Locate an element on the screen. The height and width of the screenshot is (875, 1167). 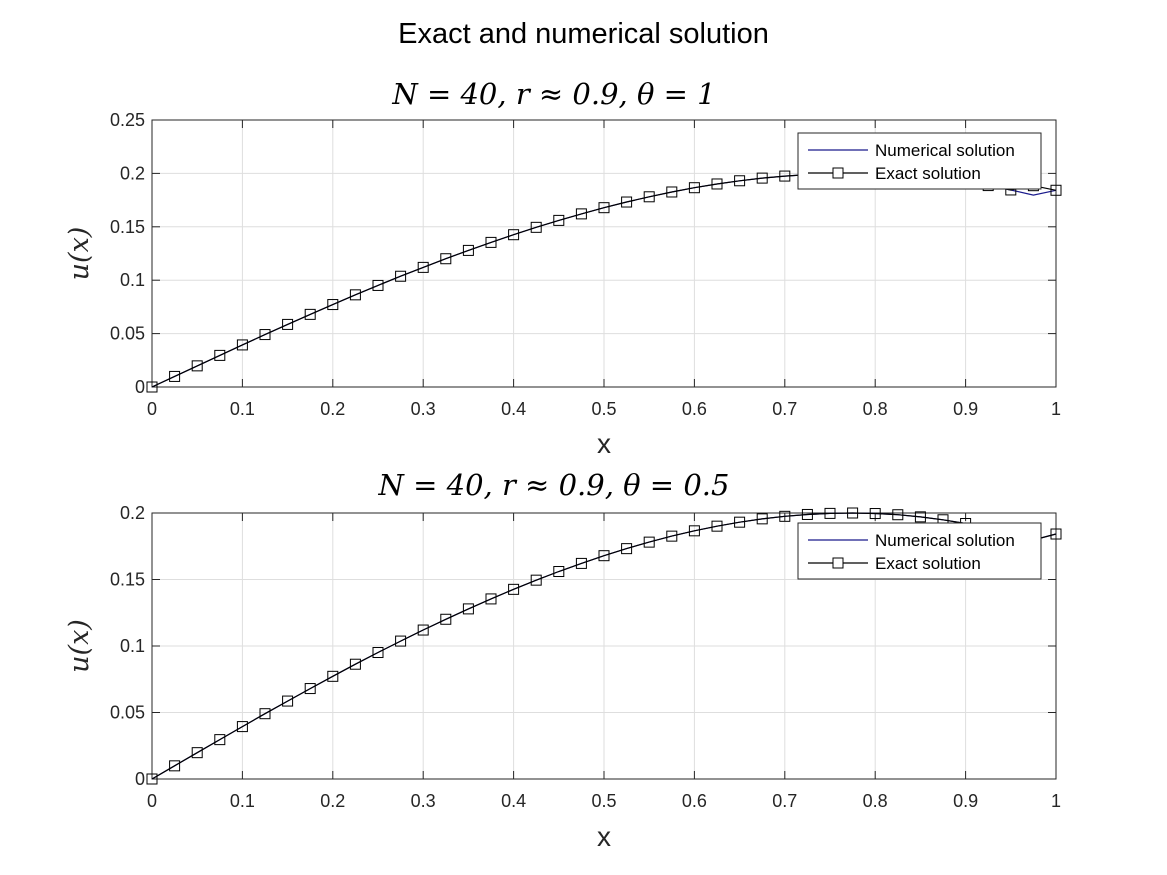
legend: Numerical solution Exact solution is located at coordinates (919, 161).